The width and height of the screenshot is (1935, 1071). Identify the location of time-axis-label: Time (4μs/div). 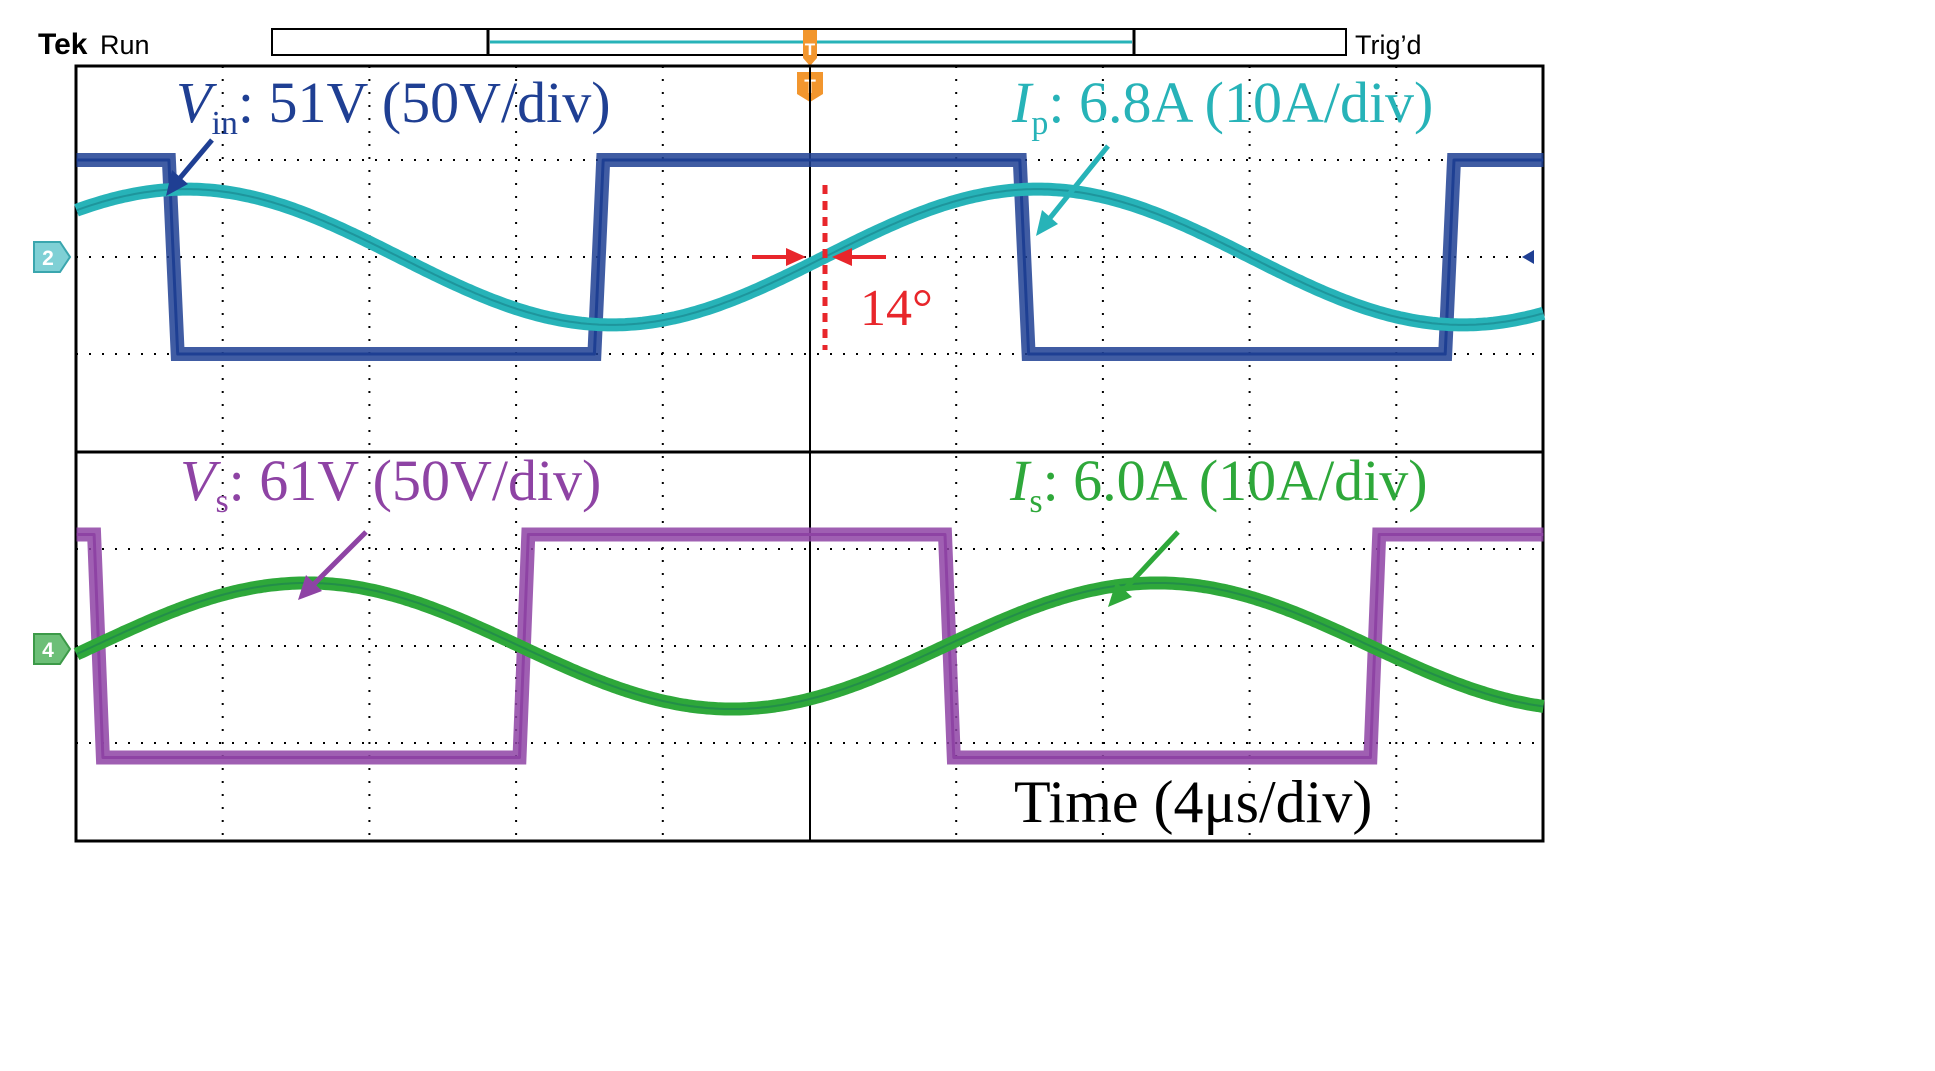
(1193, 802).